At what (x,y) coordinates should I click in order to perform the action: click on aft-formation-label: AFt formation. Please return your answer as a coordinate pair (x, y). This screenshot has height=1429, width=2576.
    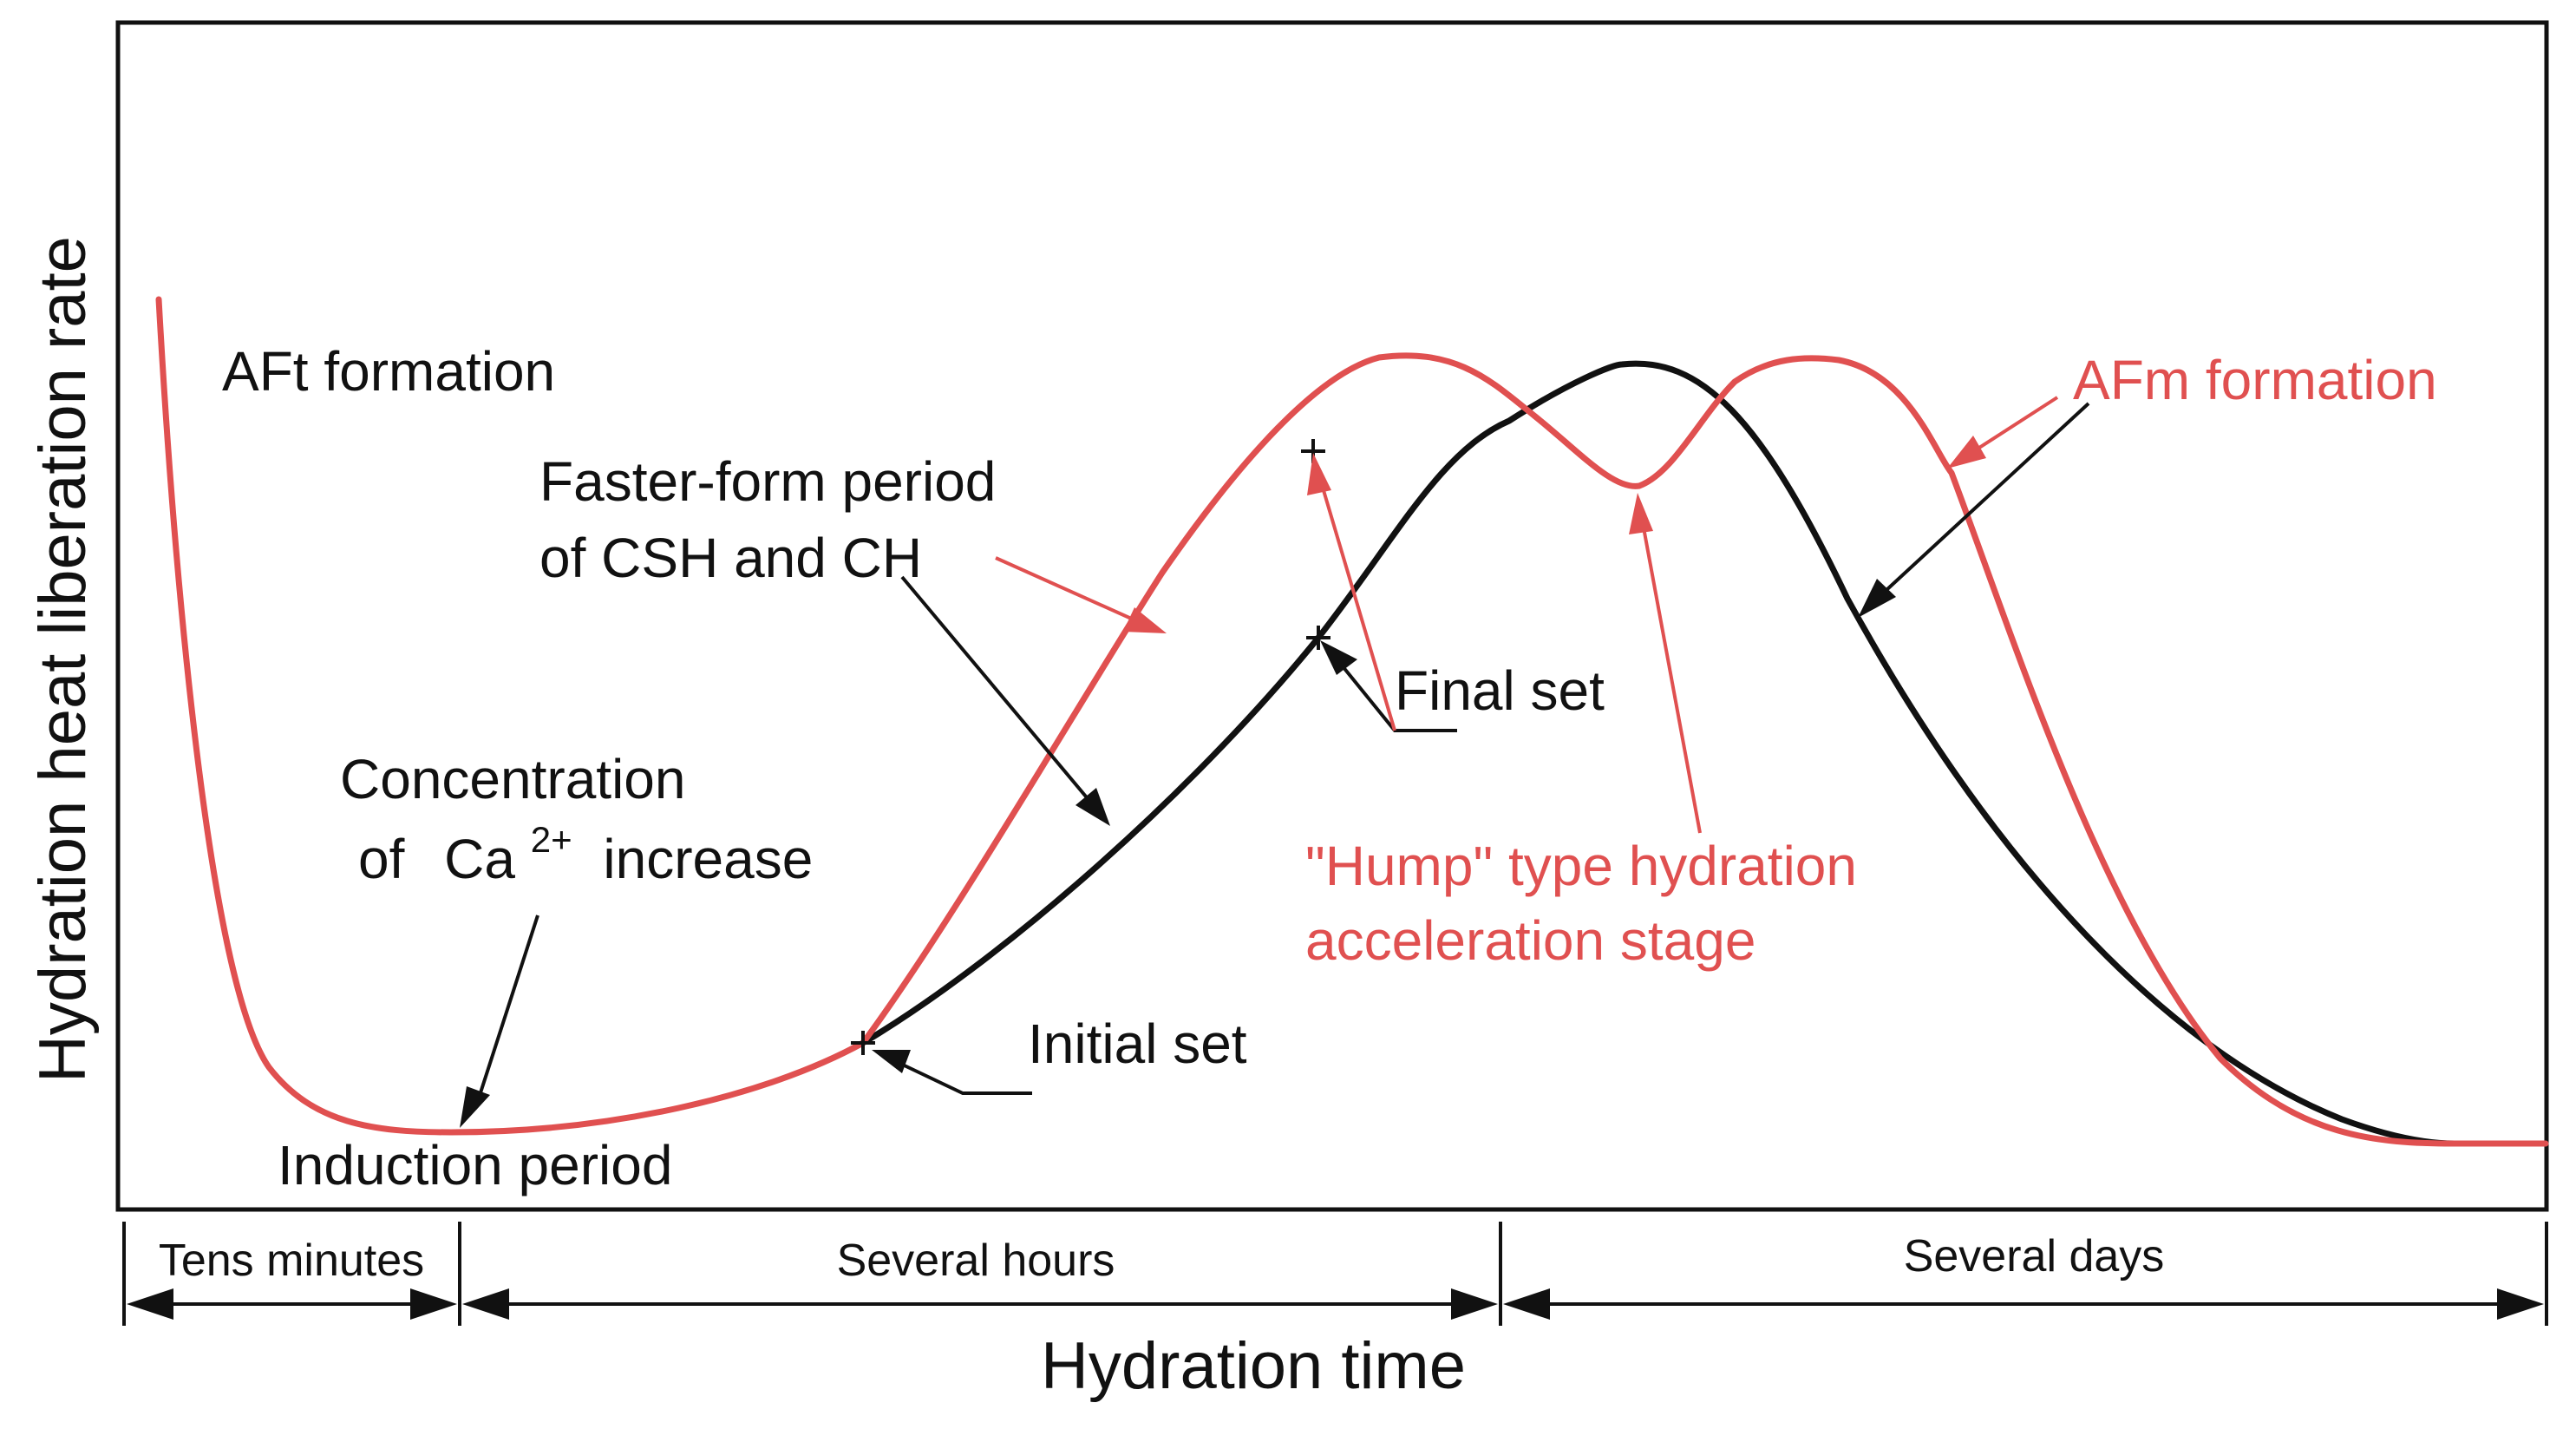
    Looking at the image, I should click on (388, 371).